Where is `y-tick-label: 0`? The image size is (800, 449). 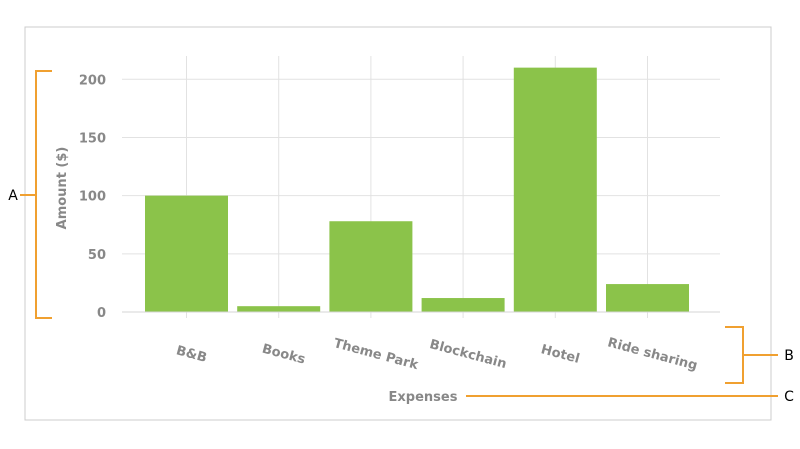 y-tick-label: 0 is located at coordinates (101, 313).